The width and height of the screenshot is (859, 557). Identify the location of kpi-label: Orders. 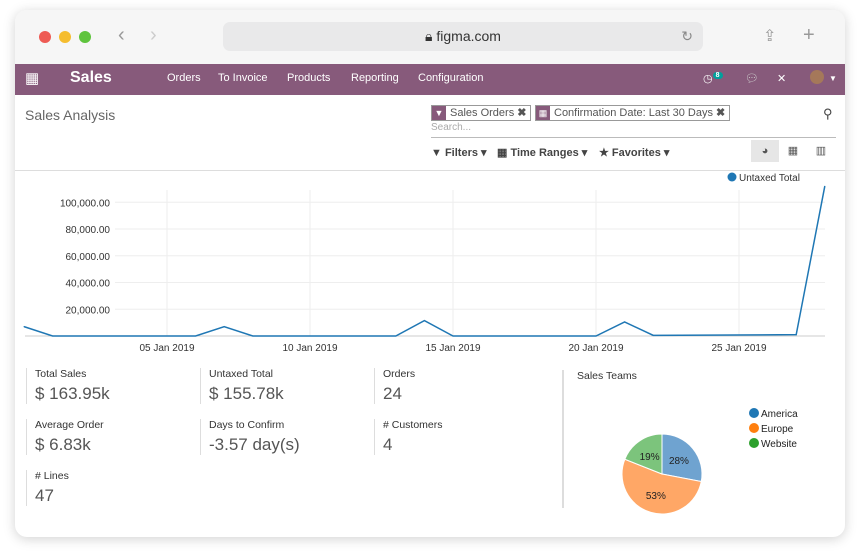
(399, 374).